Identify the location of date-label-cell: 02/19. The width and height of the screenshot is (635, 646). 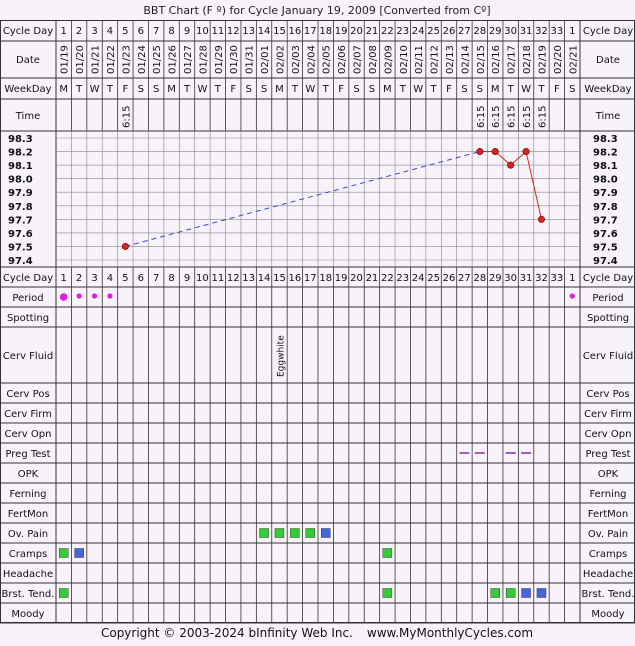
(542, 59).